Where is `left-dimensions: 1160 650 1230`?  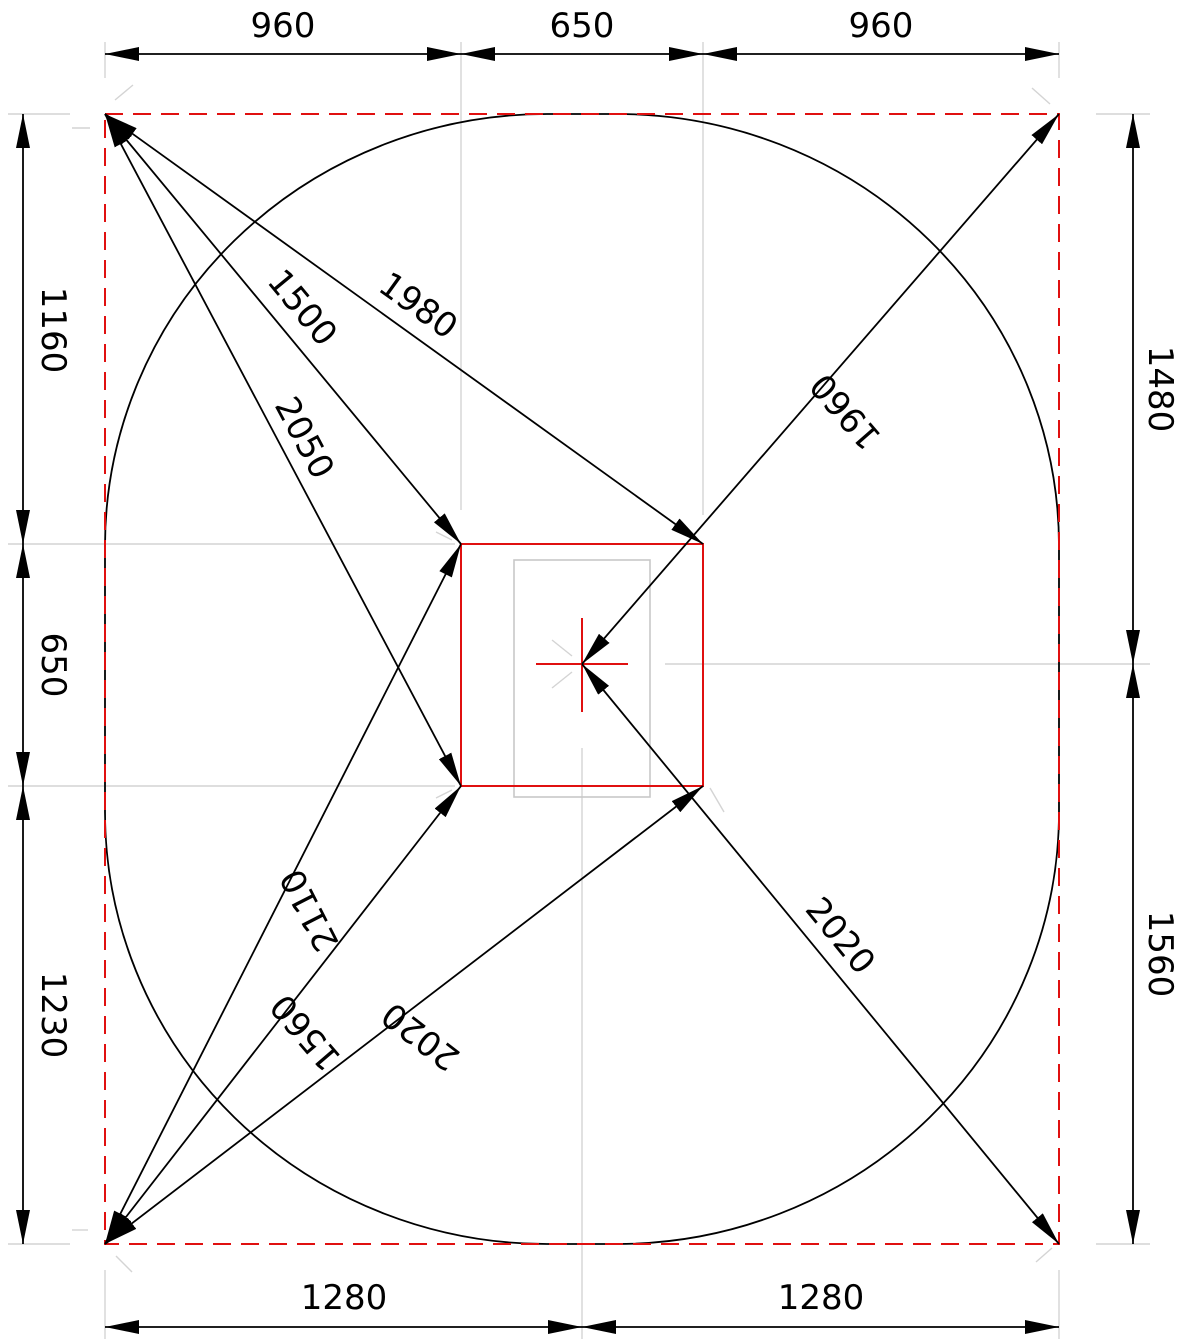 left-dimensions: 1160 650 1230 is located at coordinates (44, 679).